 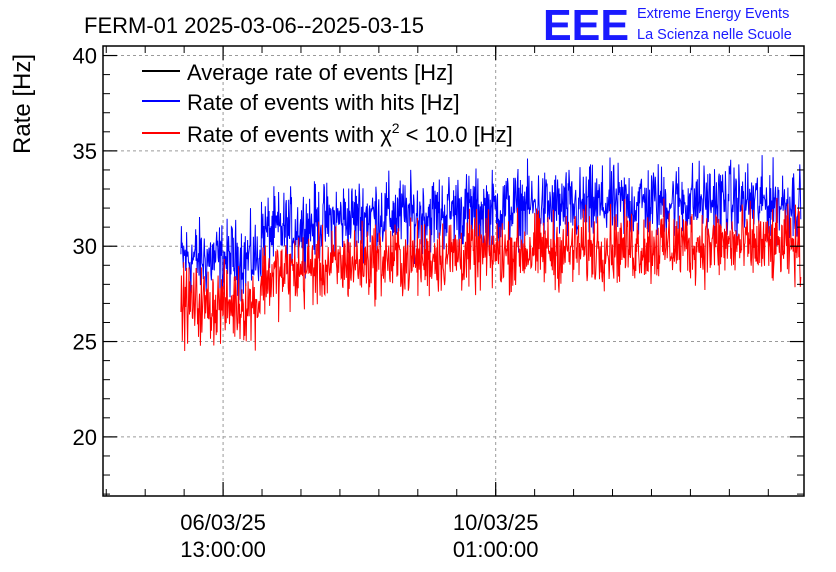 I want to click on x-tick-label: 06/03/25, so click(x=223, y=522).